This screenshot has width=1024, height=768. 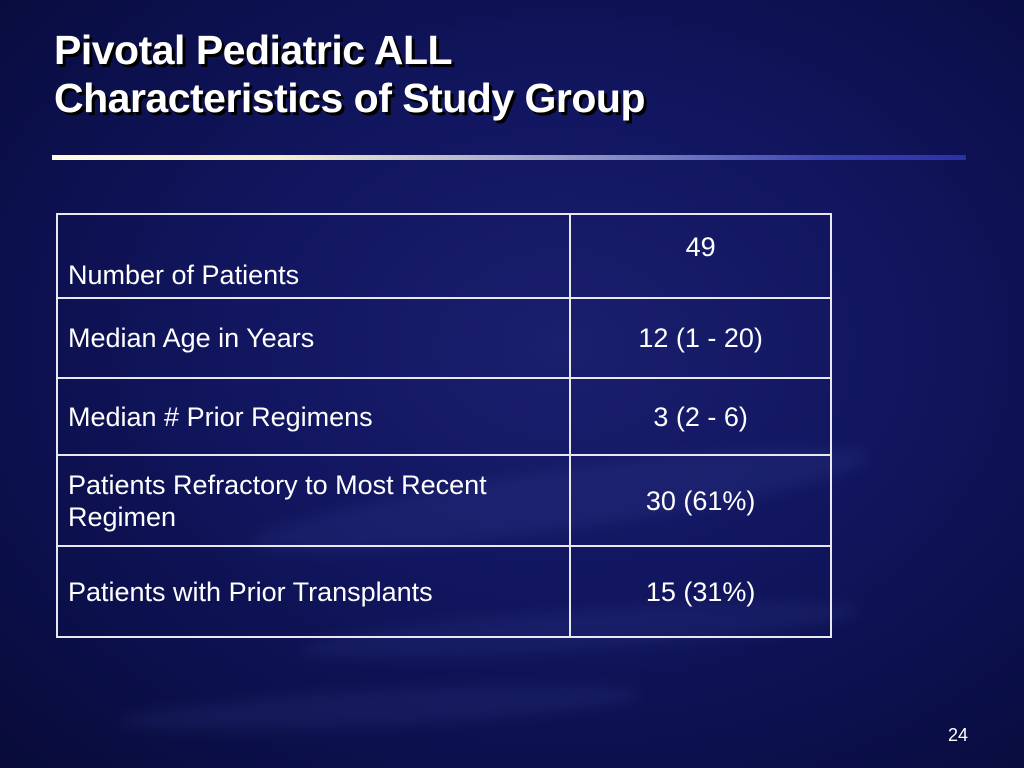 What do you see at coordinates (313, 338) in the screenshot?
I see `row-label: Median Age in Years` at bounding box center [313, 338].